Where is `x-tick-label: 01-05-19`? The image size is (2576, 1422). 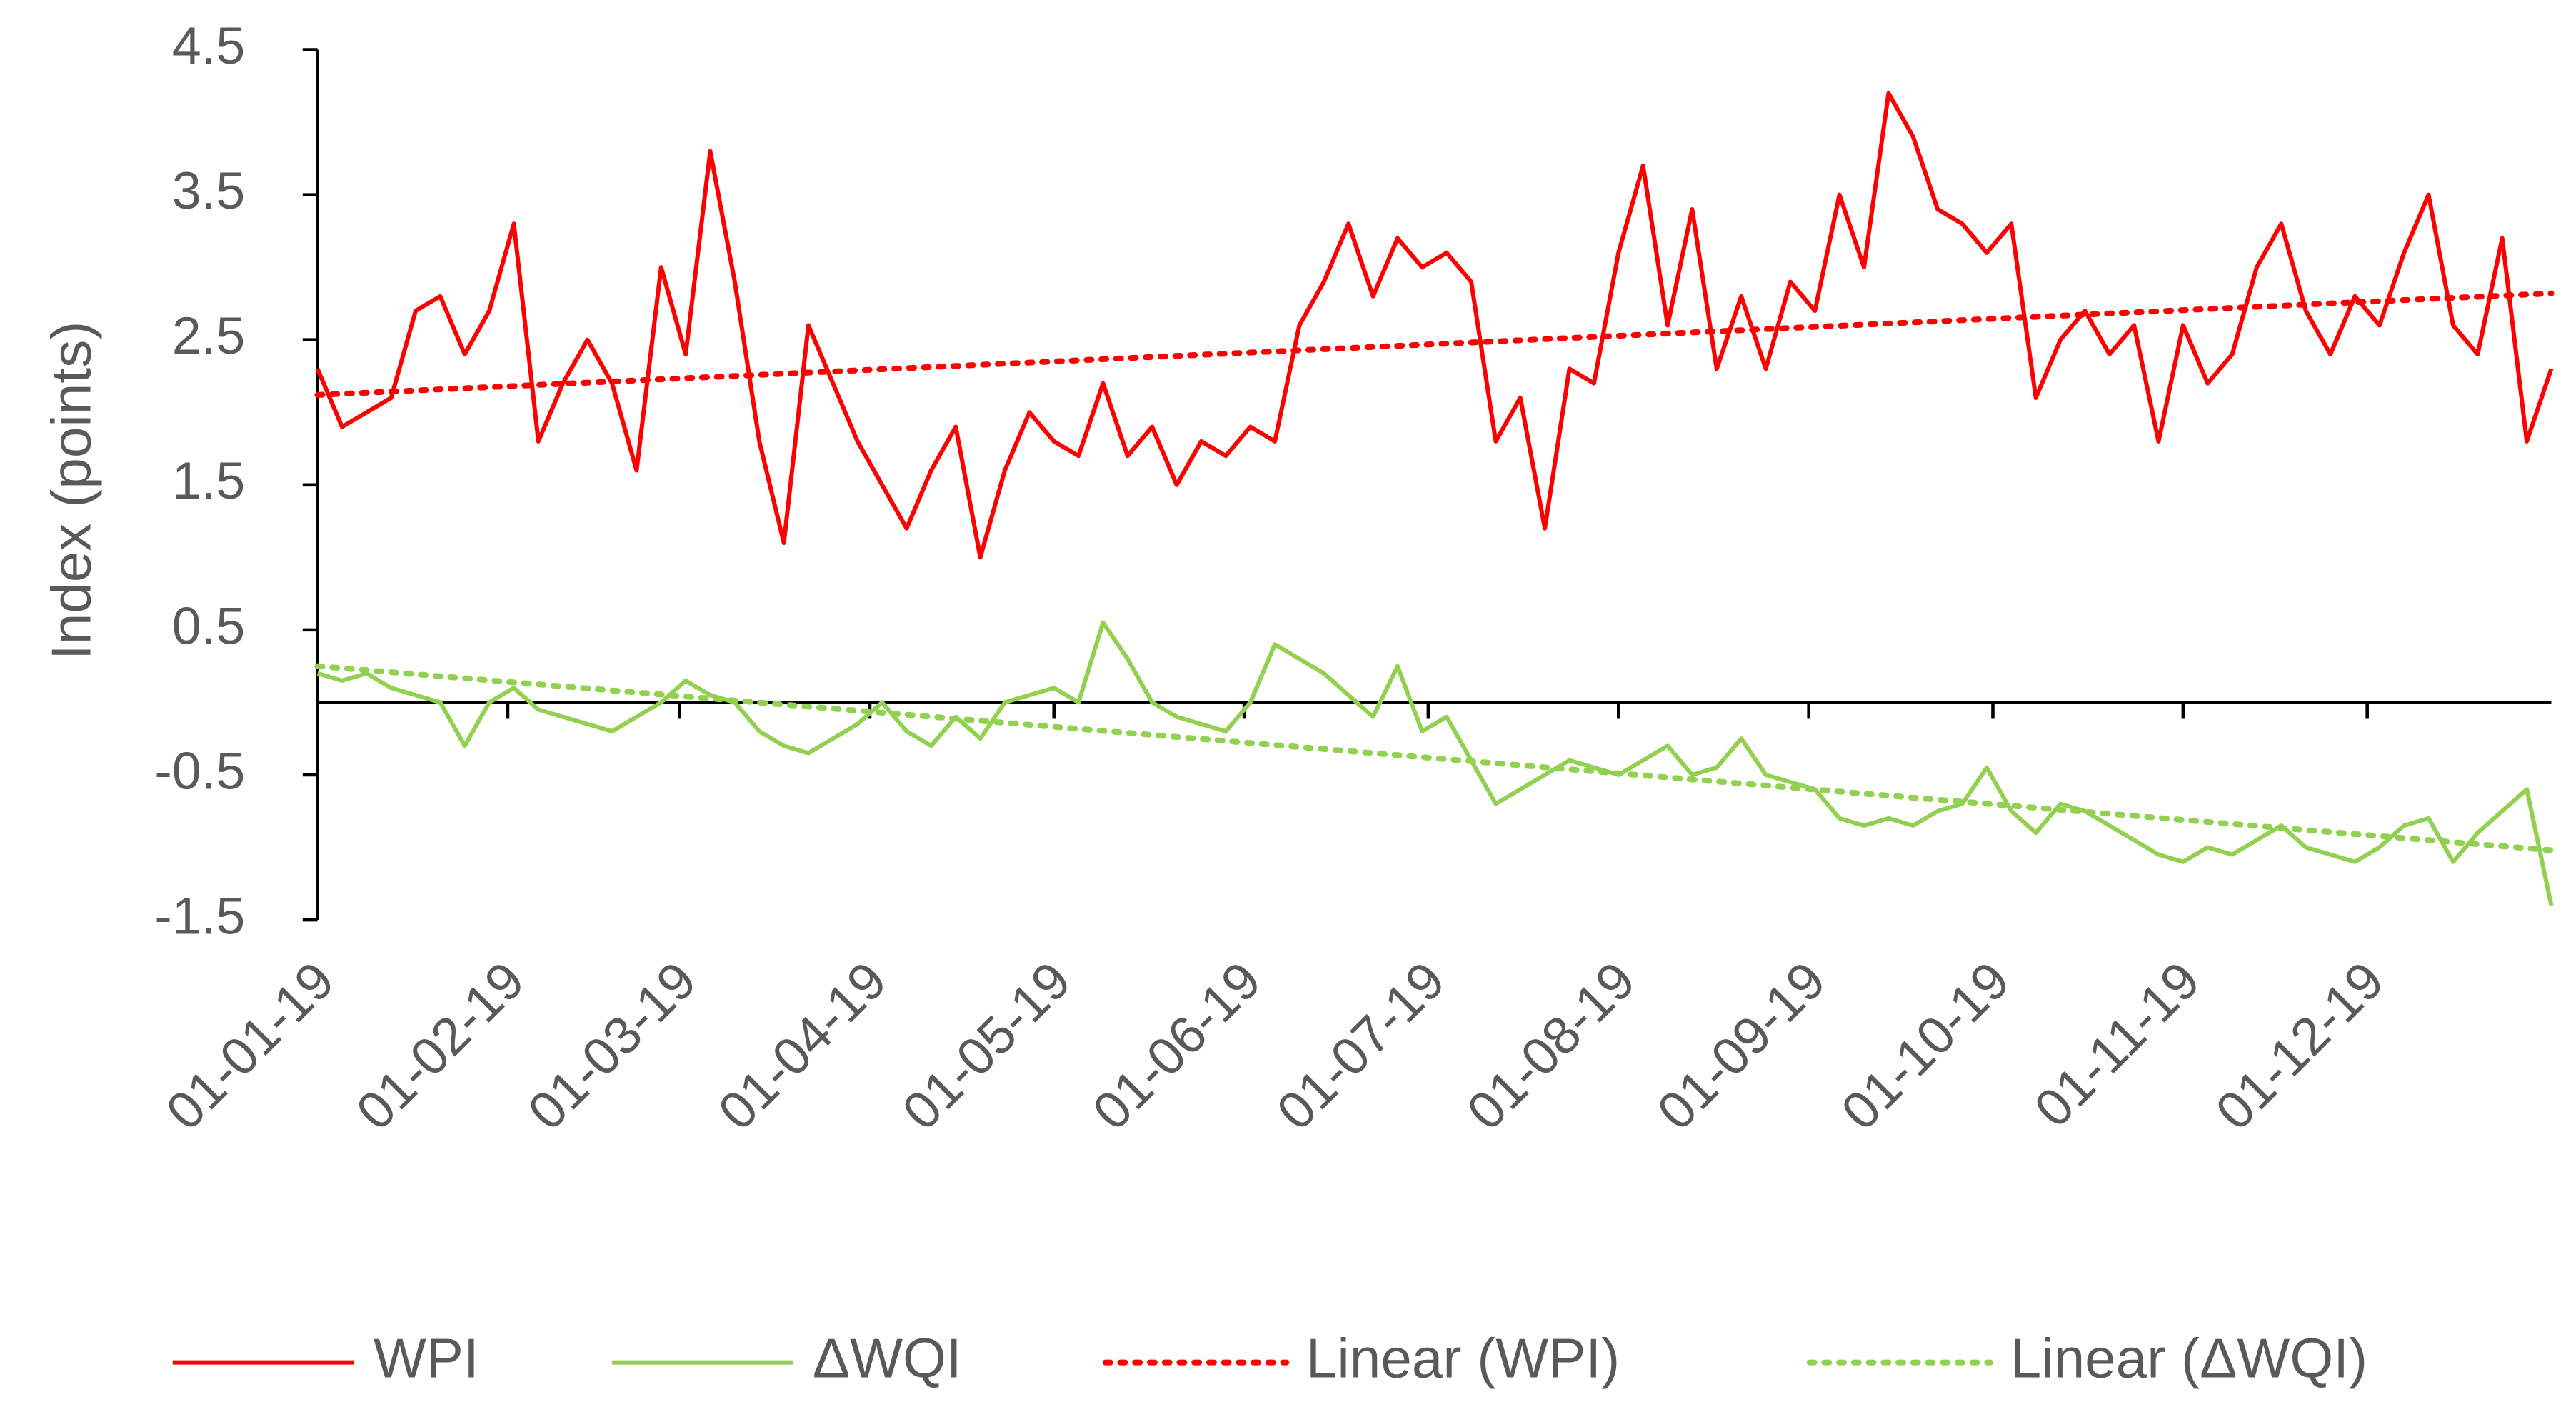
x-tick-label: 01-05-19 is located at coordinates (986, 1045).